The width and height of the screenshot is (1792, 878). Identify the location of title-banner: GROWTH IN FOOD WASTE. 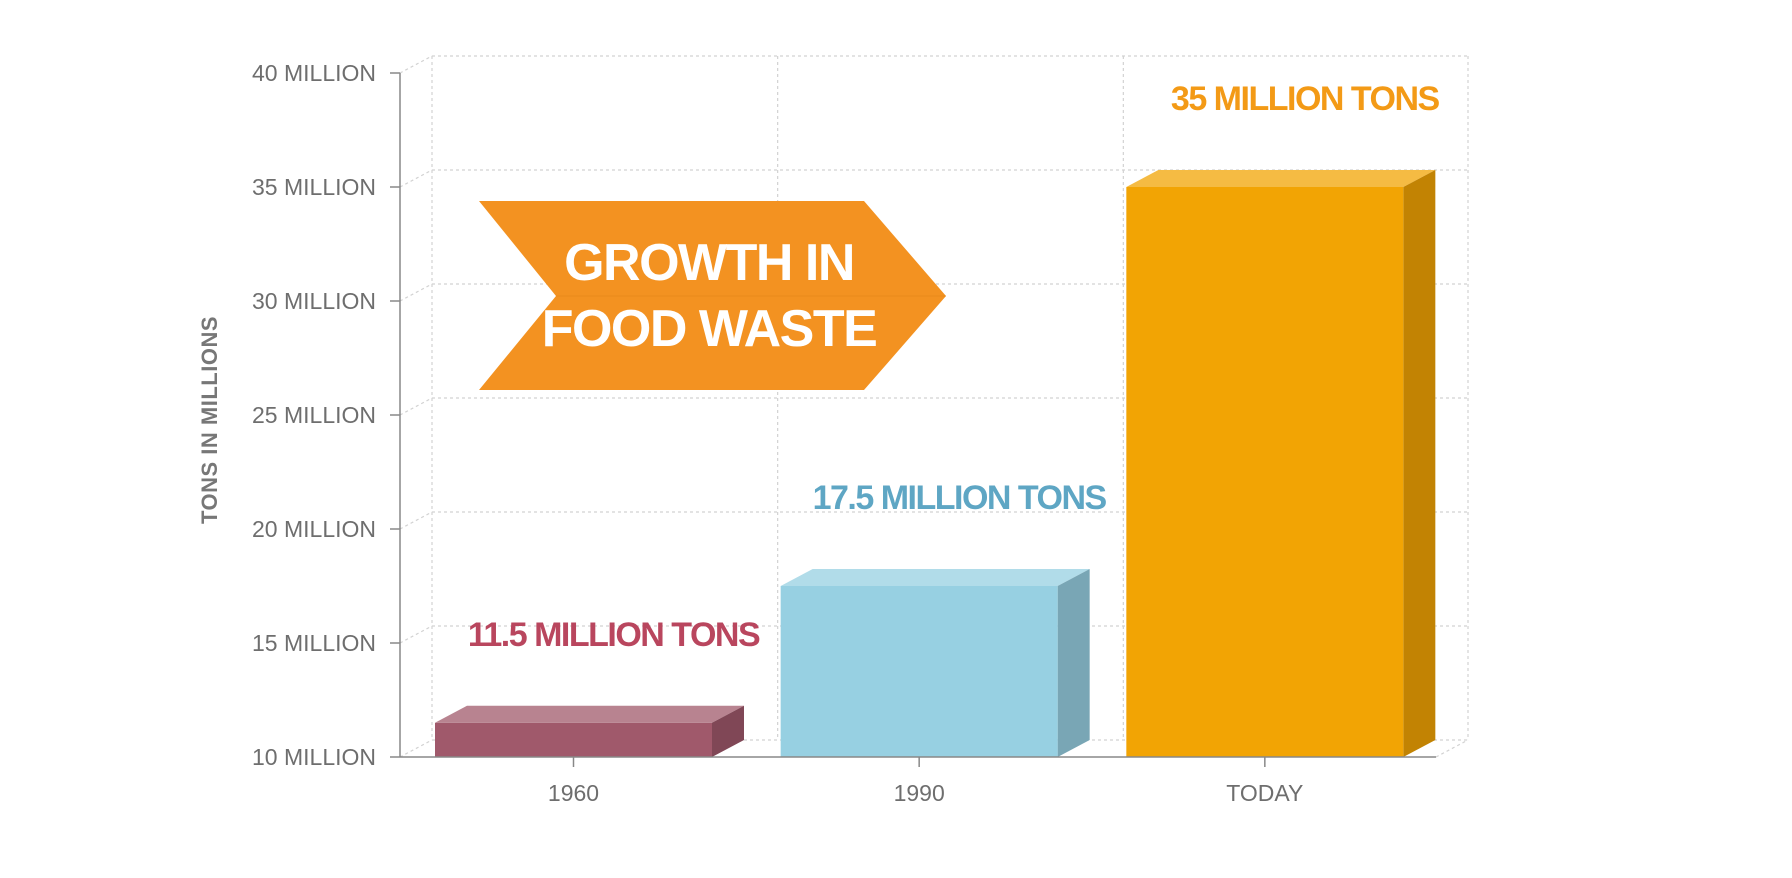
(712, 295).